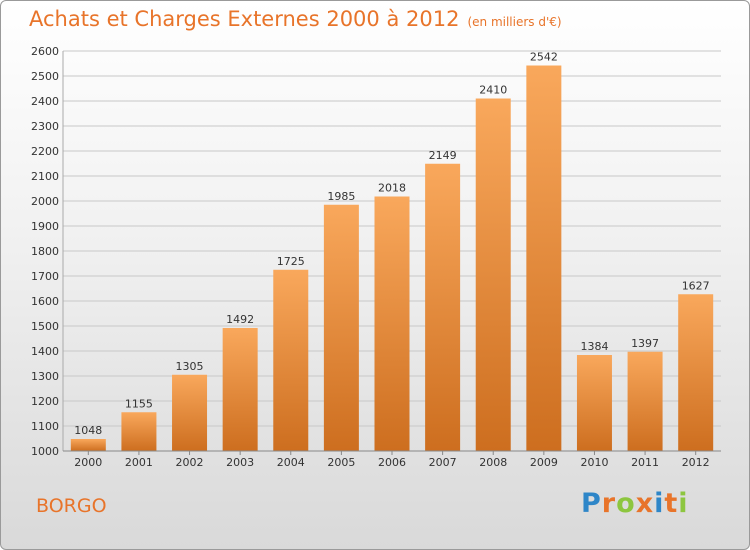 The width and height of the screenshot is (750, 550). Describe the element at coordinates (392, 188) in the screenshot. I see `data-label: 2018` at that location.